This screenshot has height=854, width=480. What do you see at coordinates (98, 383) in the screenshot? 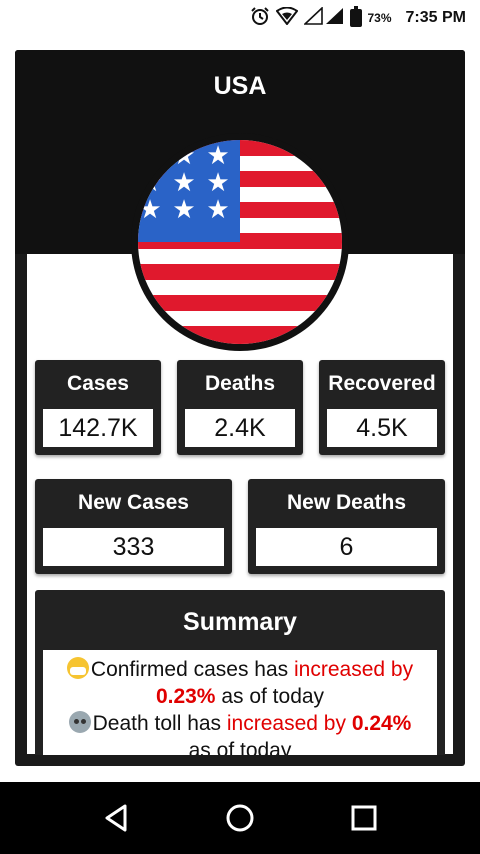
I see `cases-label: Cases` at bounding box center [98, 383].